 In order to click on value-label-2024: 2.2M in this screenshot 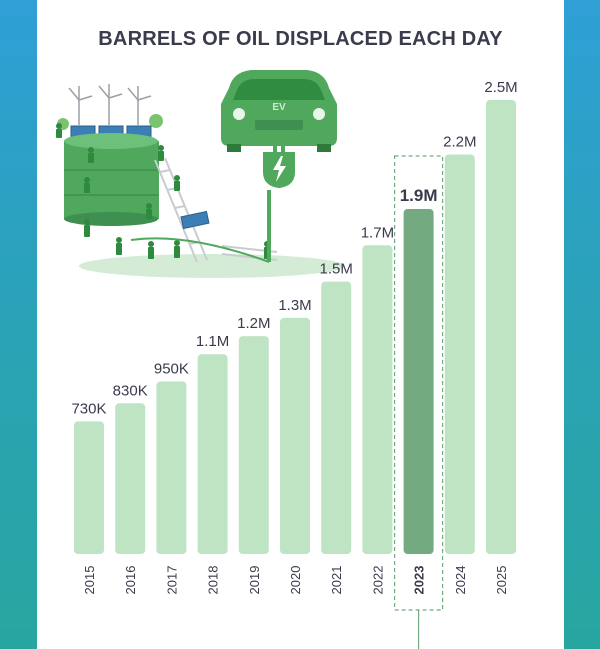, I will do `click(459, 141)`.